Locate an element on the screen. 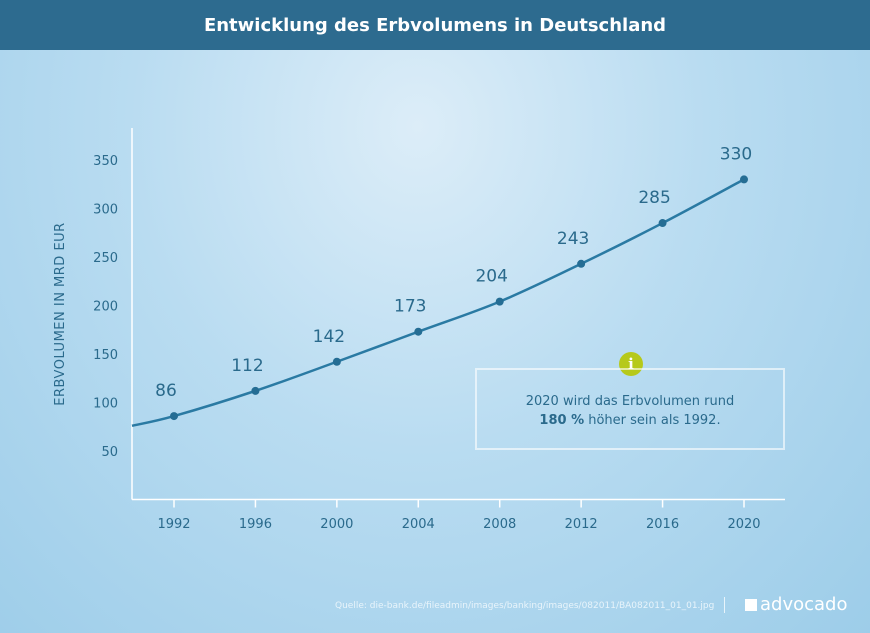 The width and height of the screenshot is (870, 633). data-label: 285 is located at coordinates (654, 198).